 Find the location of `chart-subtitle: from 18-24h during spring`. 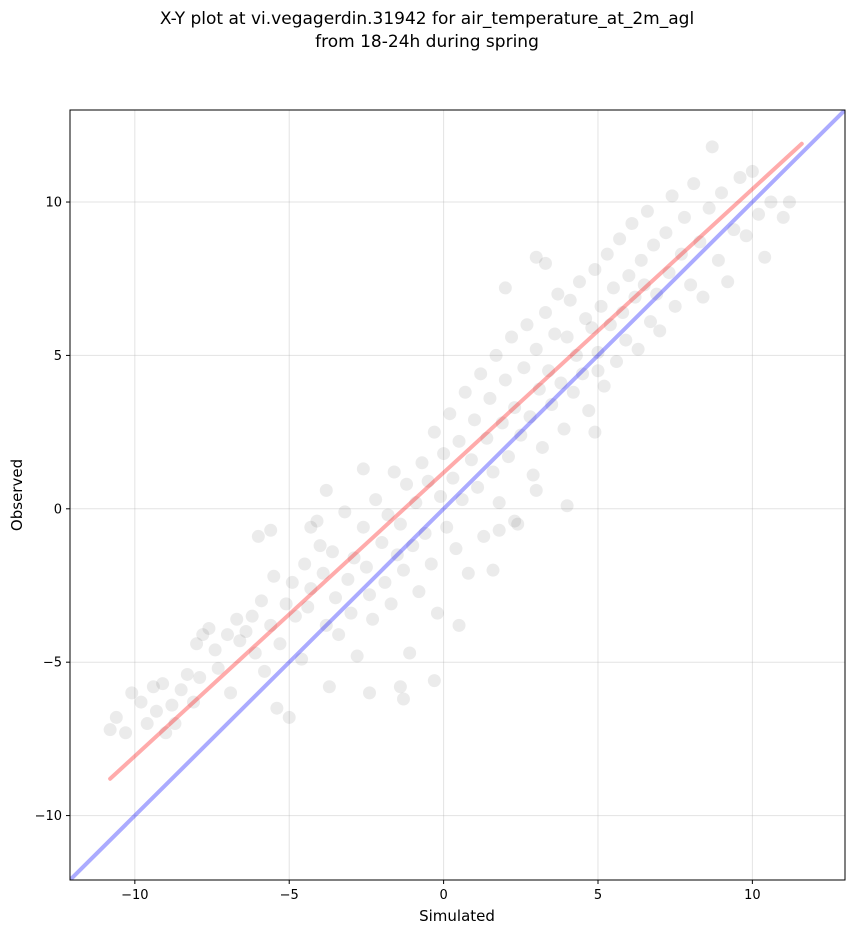

chart-subtitle: from 18-24h during spring is located at coordinates (427, 42).